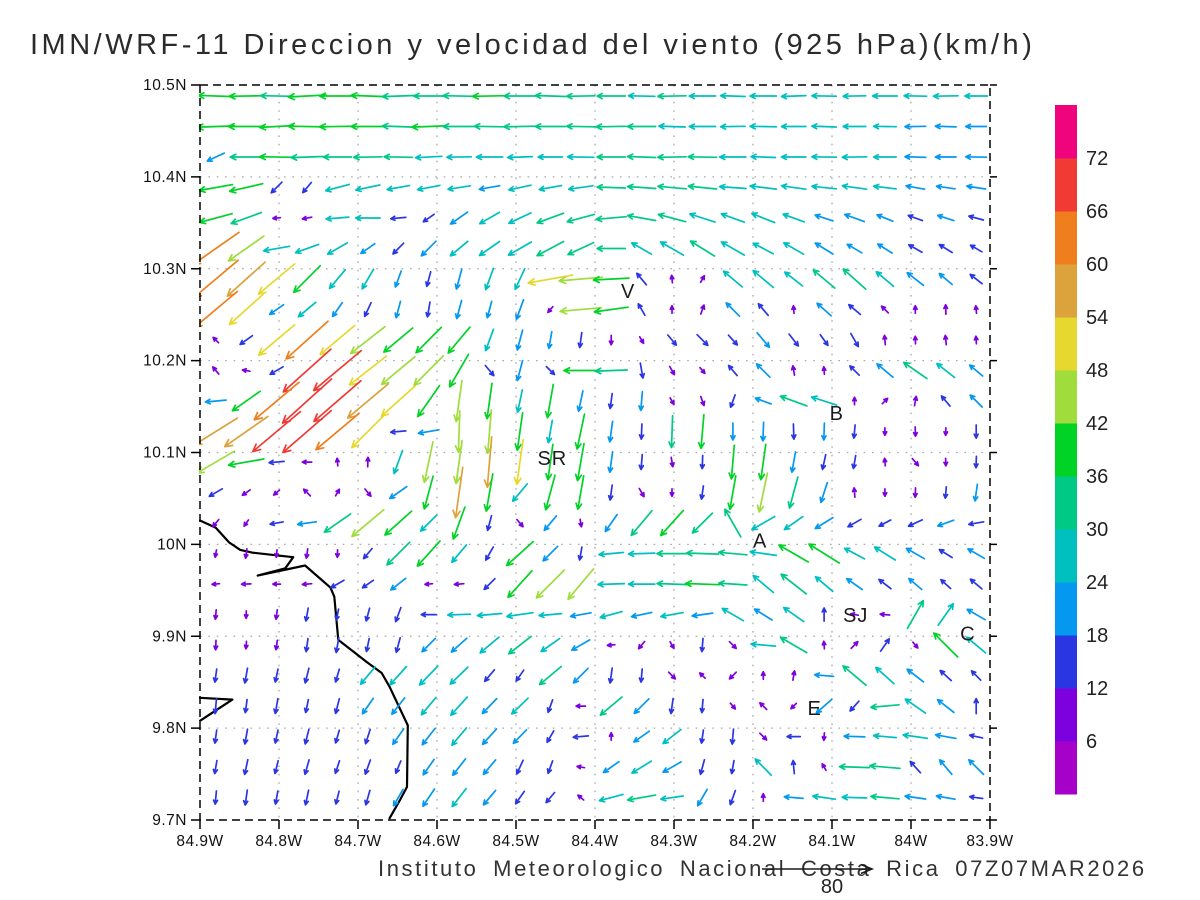 This screenshot has height=900, width=1200. Describe the element at coordinates (1066, 609) in the screenshot. I see `colorbar-segment` at that location.